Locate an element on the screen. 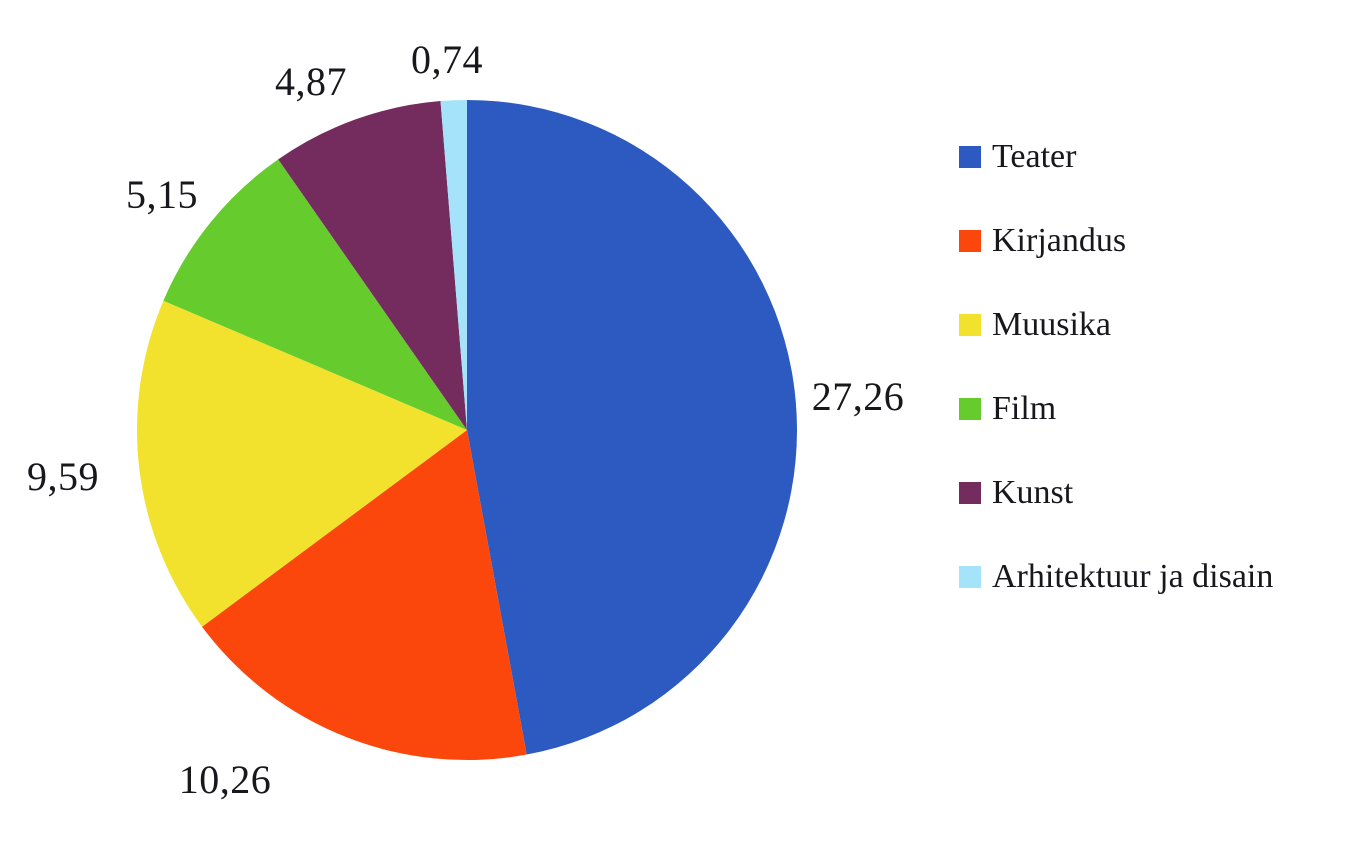  pie-slice-kunst is located at coordinates (372, 265).